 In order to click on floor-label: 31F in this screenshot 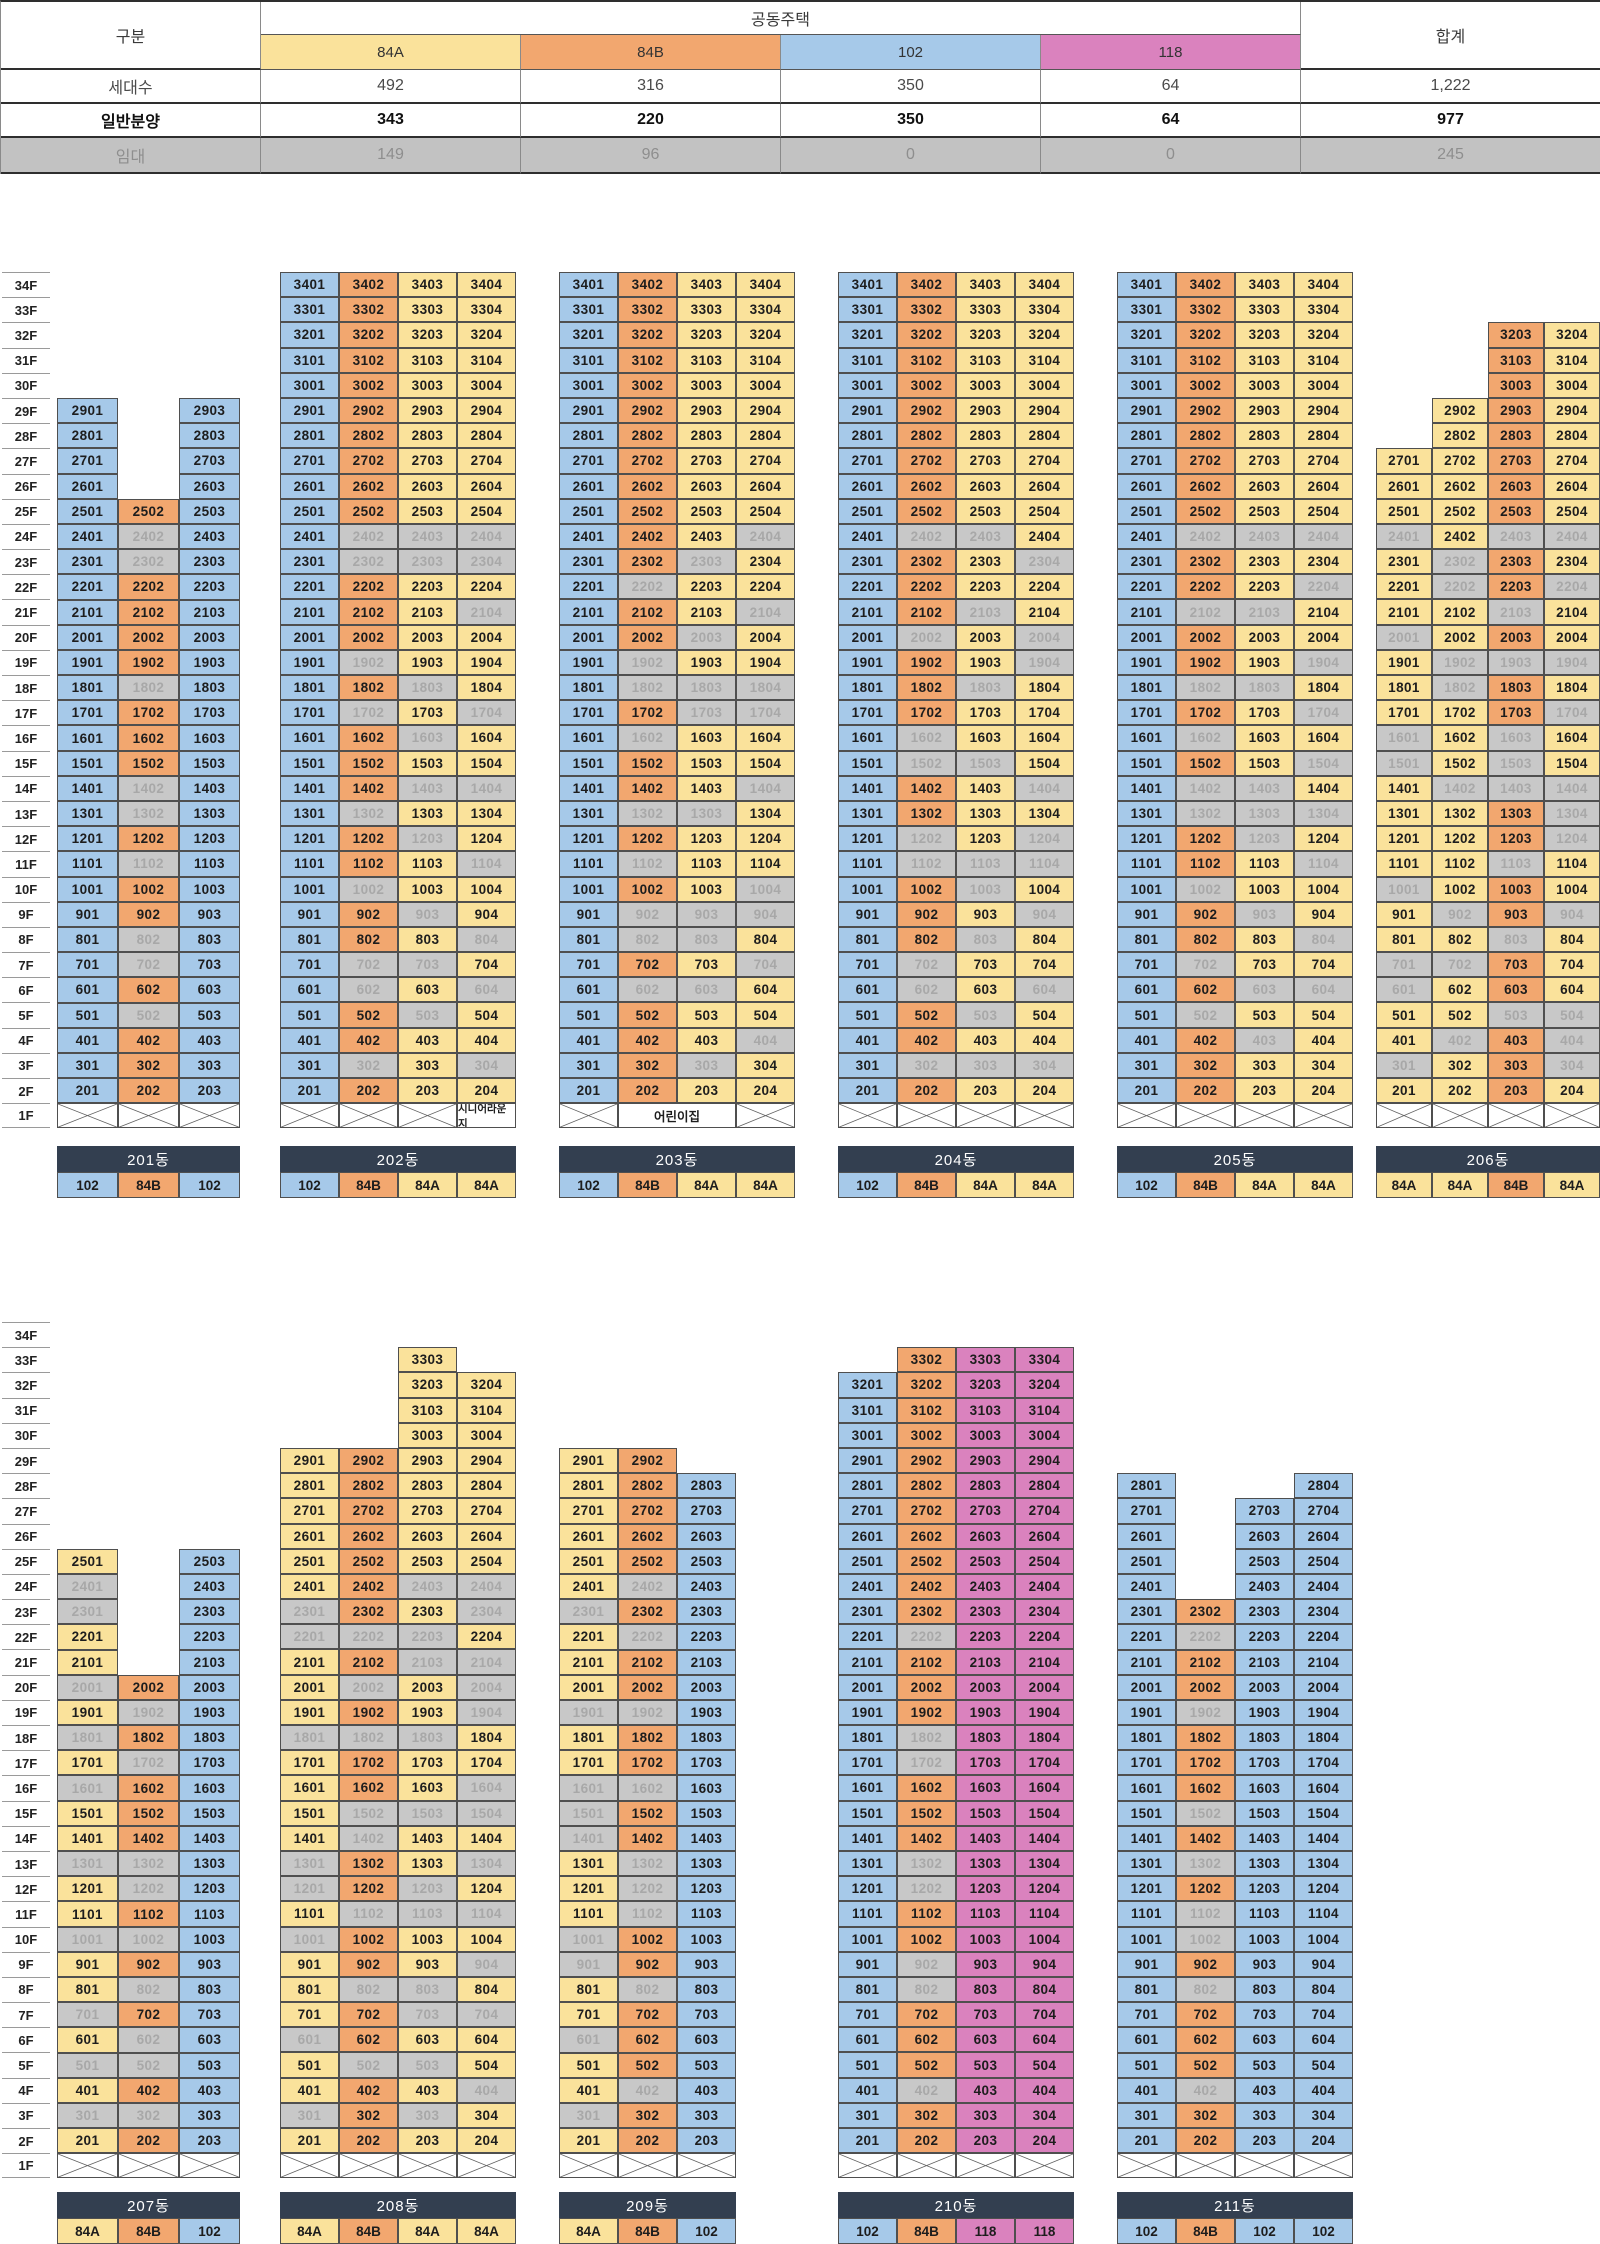, I will do `click(26, 360)`.